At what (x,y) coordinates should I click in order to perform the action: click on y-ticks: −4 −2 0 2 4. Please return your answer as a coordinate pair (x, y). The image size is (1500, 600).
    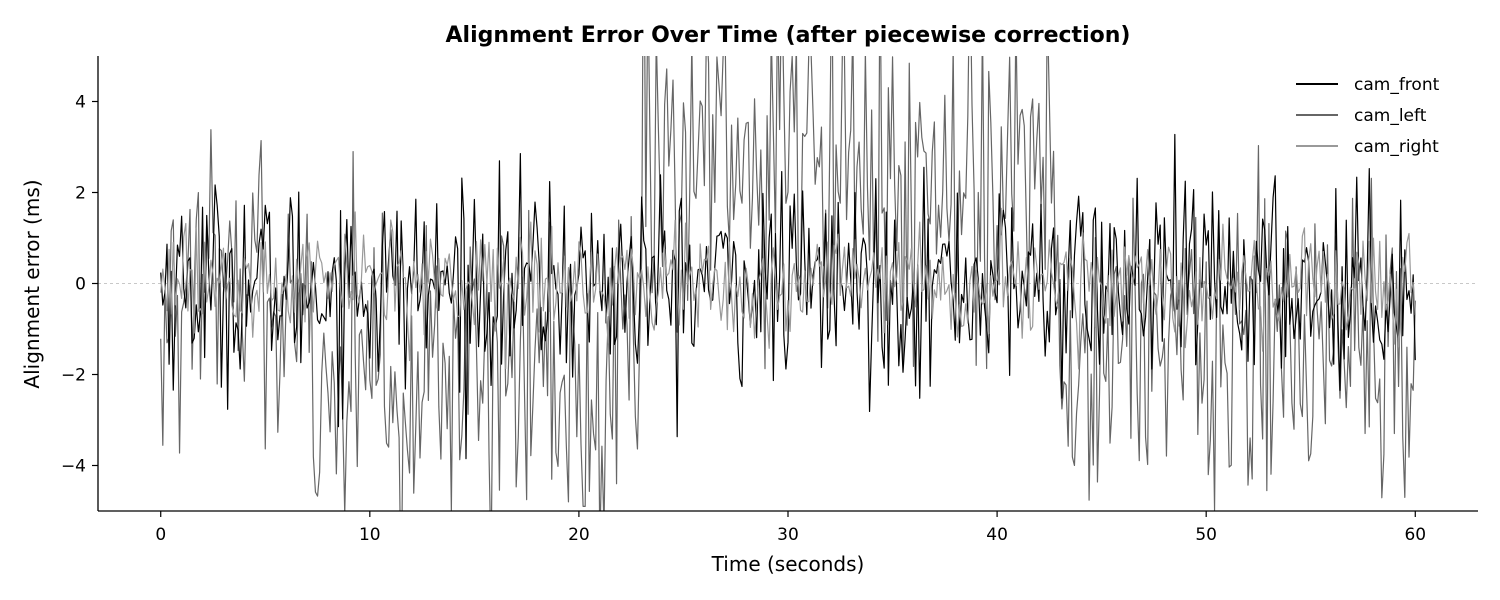
    Looking at the image, I should click on (79, 285).